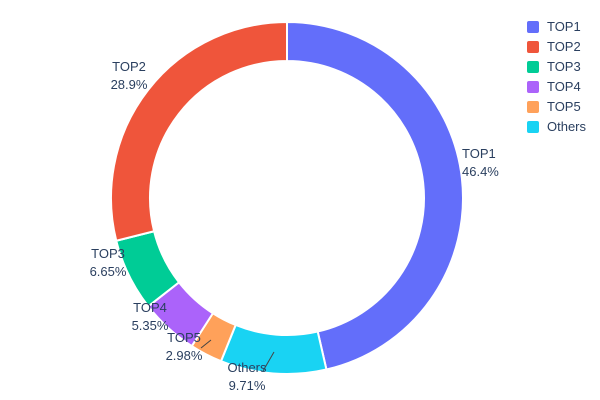  What do you see at coordinates (532, 126) in the screenshot?
I see `legend-swatch-others` at bounding box center [532, 126].